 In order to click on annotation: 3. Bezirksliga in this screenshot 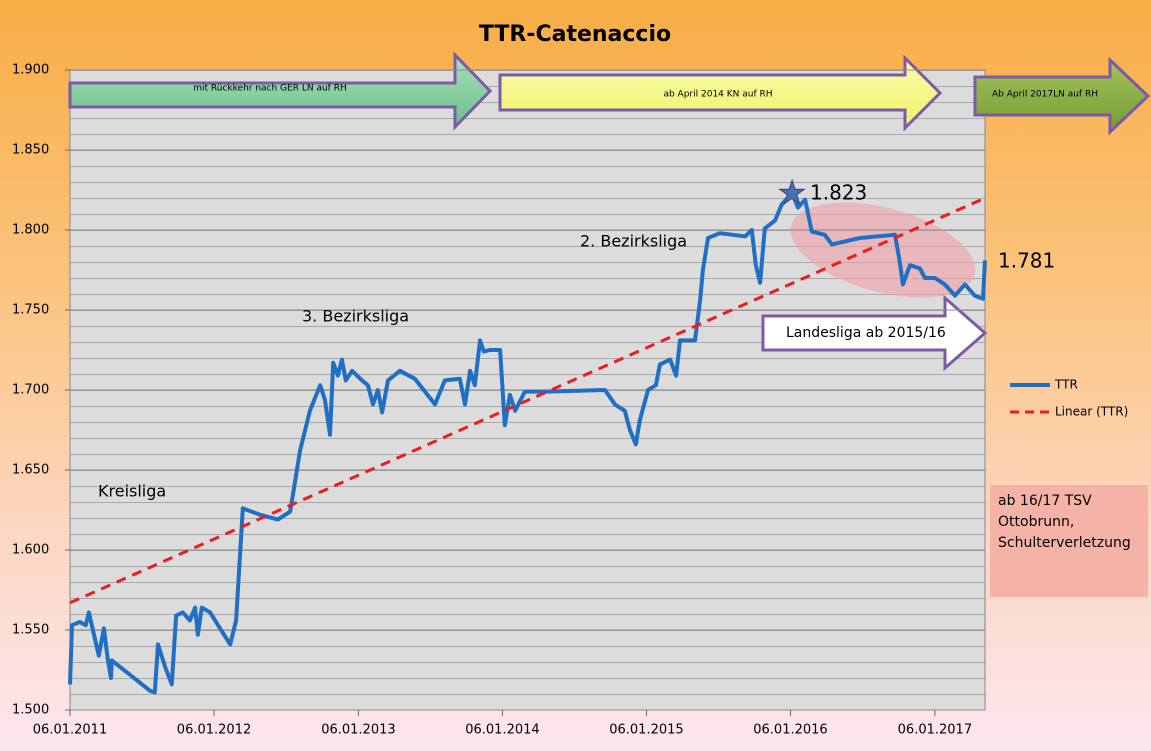, I will do `click(355, 316)`.